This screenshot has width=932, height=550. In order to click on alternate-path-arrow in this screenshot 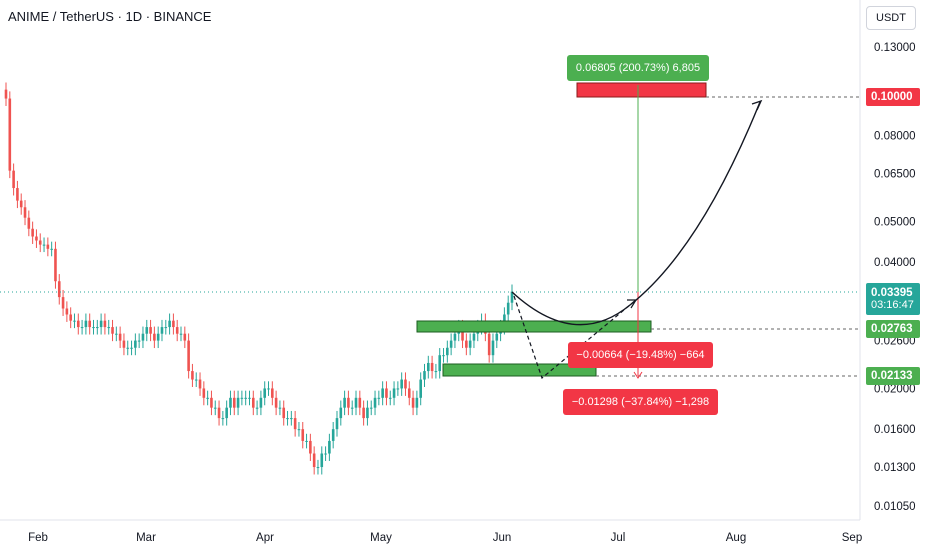, I will do `click(632, 304)`.